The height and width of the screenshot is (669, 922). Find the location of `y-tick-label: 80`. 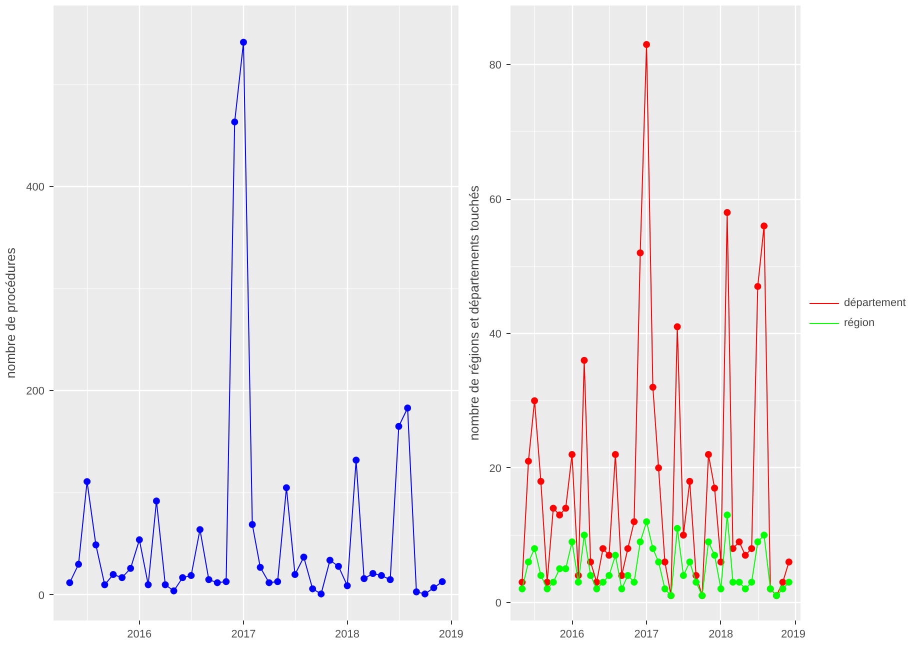

y-tick-label: 80 is located at coordinates (495, 66).